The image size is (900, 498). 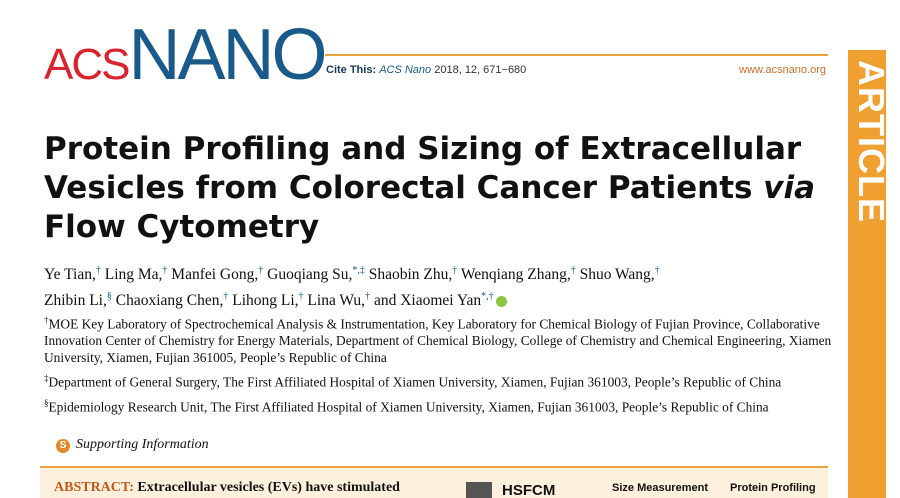 What do you see at coordinates (479, 490) in the screenshot?
I see `figure-icon` at bounding box center [479, 490].